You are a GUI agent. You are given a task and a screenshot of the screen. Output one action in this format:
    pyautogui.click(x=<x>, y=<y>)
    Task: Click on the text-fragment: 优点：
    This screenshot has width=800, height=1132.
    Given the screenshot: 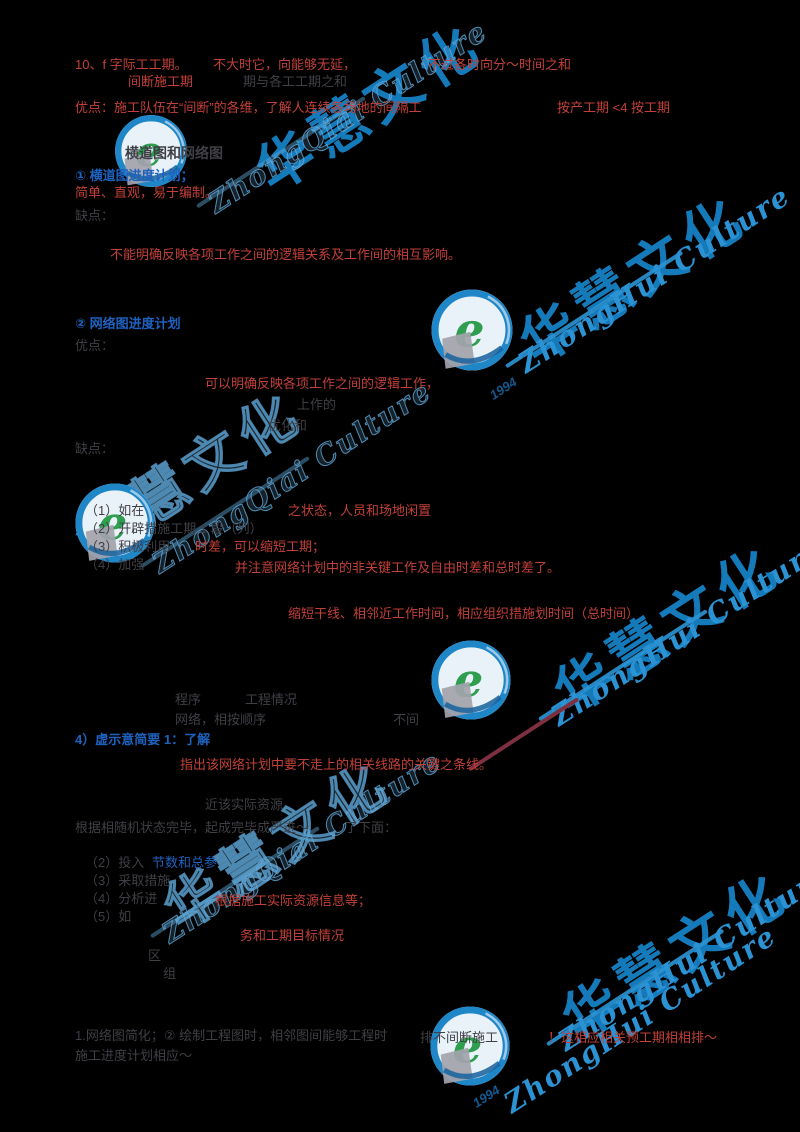 What is the action you would take?
    pyautogui.click(x=95, y=345)
    